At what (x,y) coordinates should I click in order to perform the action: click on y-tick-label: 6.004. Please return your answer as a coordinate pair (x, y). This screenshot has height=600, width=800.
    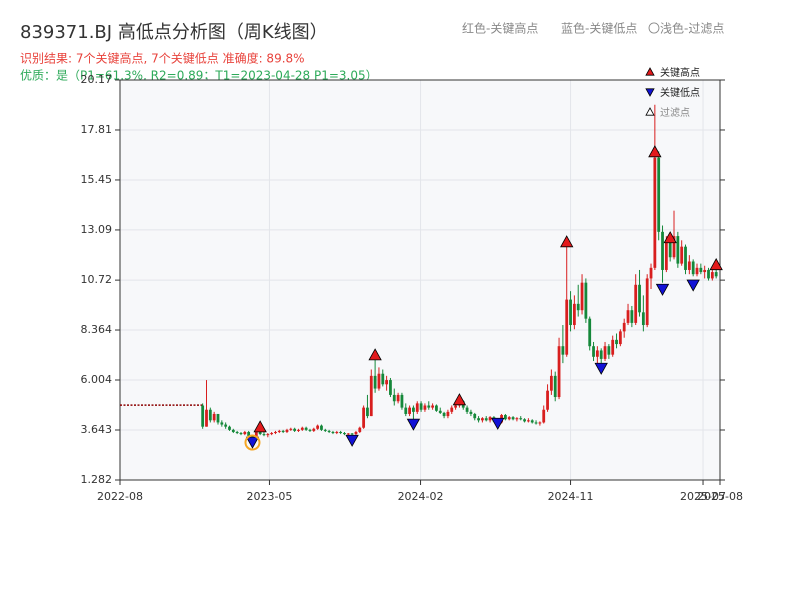
    Looking at the image, I should click on (97, 379).